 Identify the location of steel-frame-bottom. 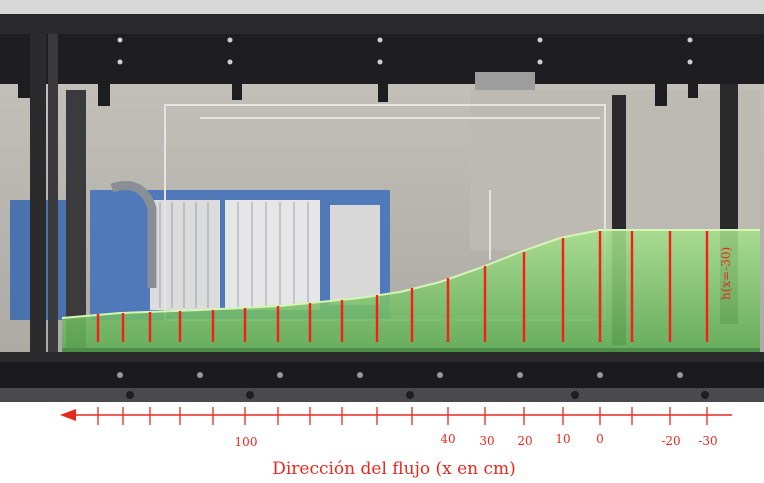
(382, 377).